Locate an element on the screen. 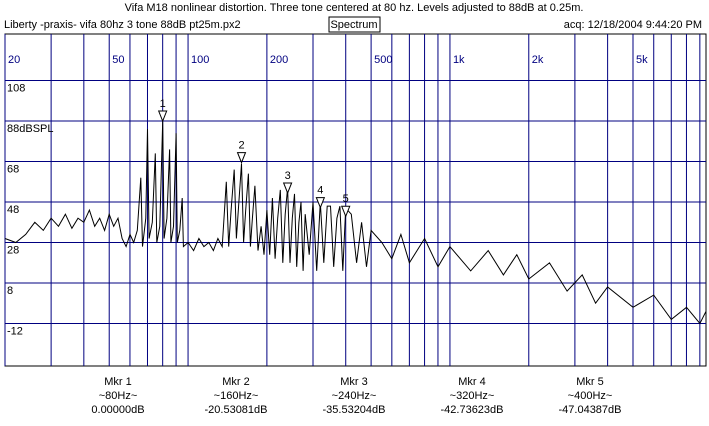 The width and height of the screenshot is (709, 426). y-tick-label: 8 is located at coordinates (10, 291).